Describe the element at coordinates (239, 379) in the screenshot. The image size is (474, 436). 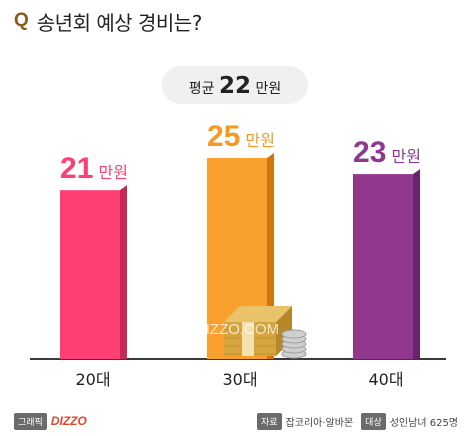
I see `x-tick-label: 30대` at that location.